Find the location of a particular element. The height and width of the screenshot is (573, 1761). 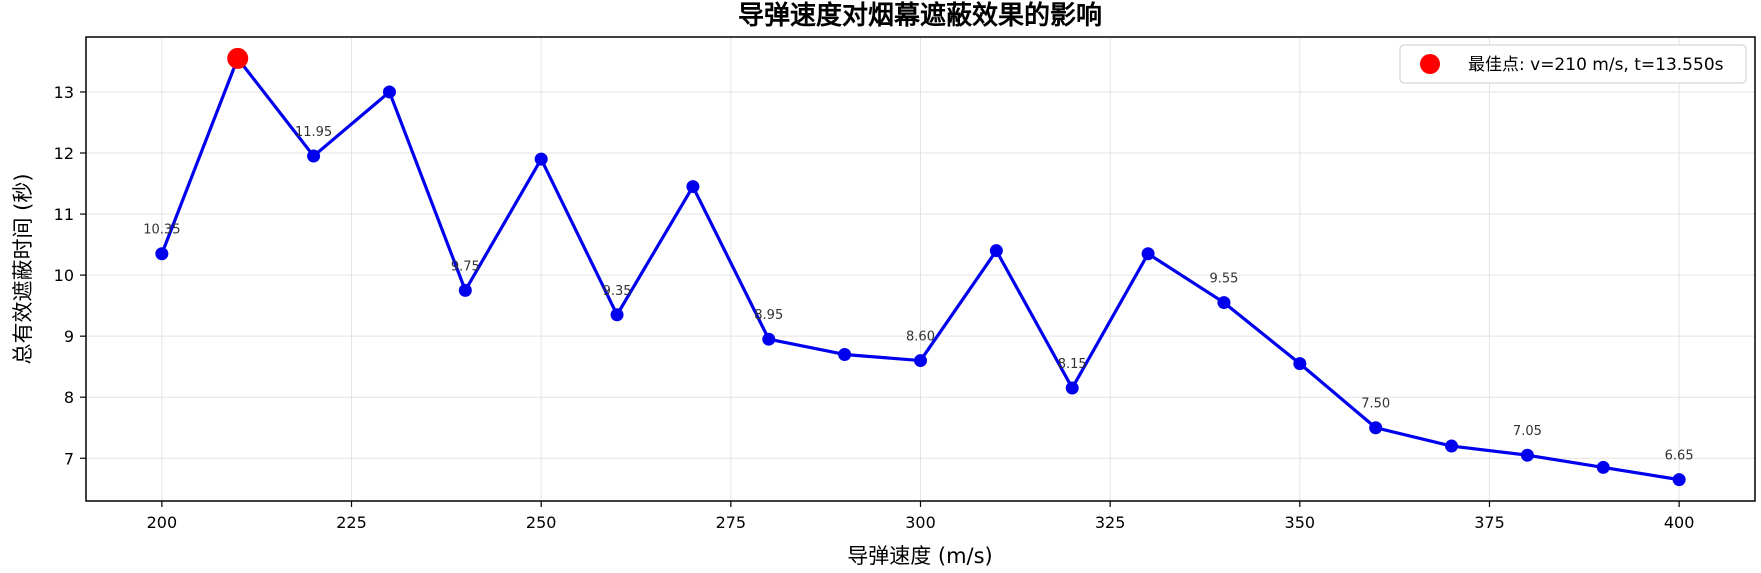

x-tick-label: 350 is located at coordinates (1300, 522).